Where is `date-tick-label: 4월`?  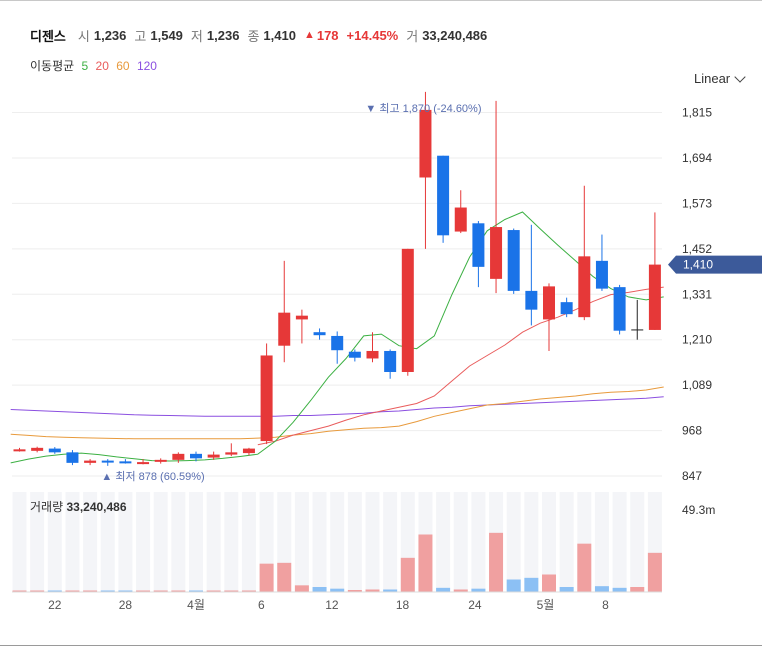
date-tick-label: 4월 is located at coordinates (196, 605).